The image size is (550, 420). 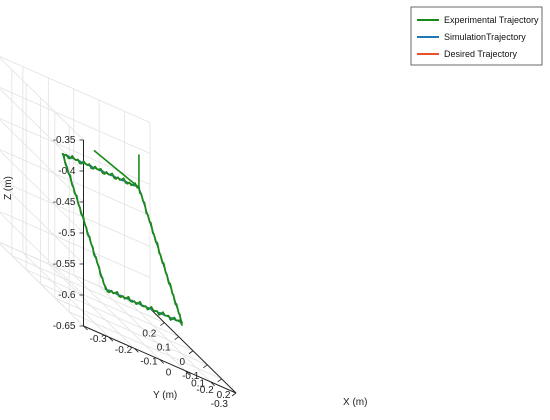 What do you see at coordinates (224, 395) in the screenshot?
I see `x-tick-label: 0.2` at bounding box center [224, 395].